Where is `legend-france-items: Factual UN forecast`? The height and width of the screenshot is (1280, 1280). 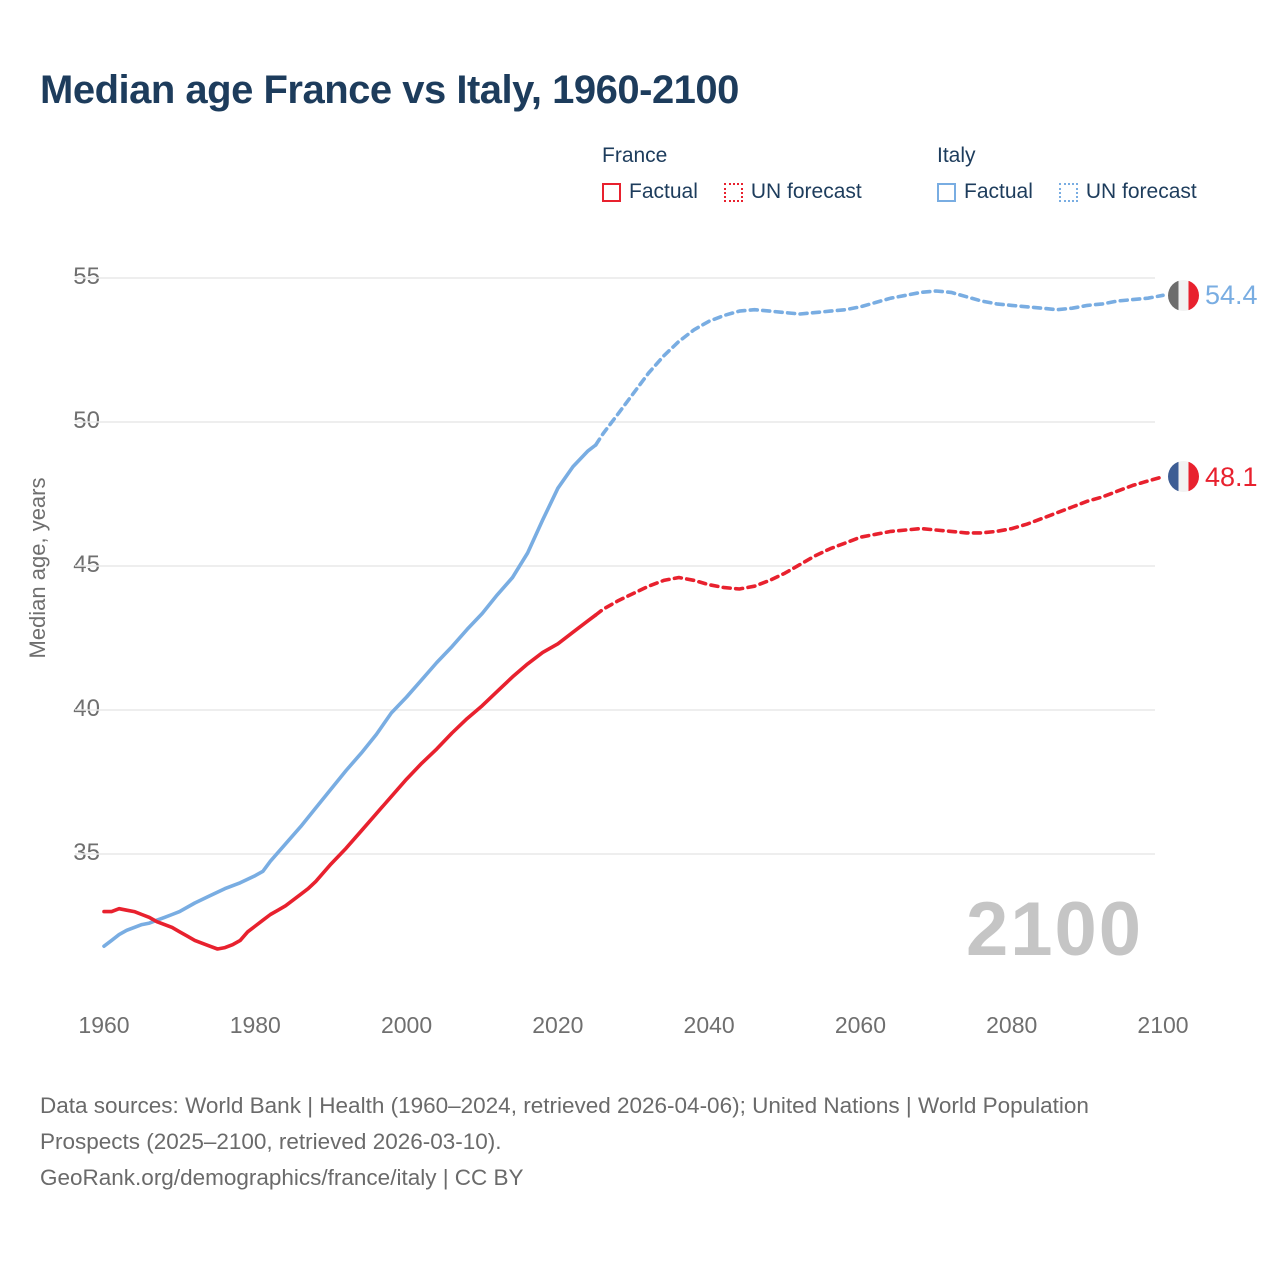
legend-france-items: Factual UN forecast is located at coordinates (732, 192).